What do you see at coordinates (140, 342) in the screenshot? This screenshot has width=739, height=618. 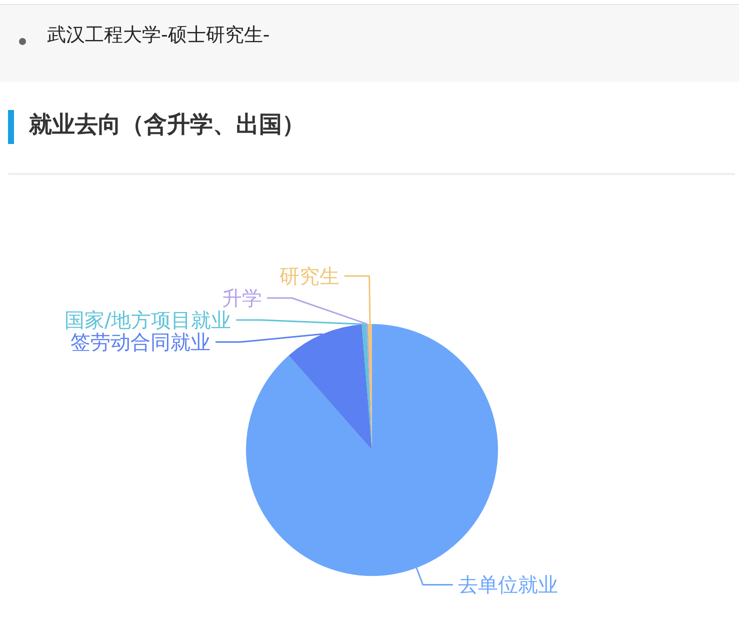 I see `slice-label: 签劳动合同就业` at bounding box center [140, 342].